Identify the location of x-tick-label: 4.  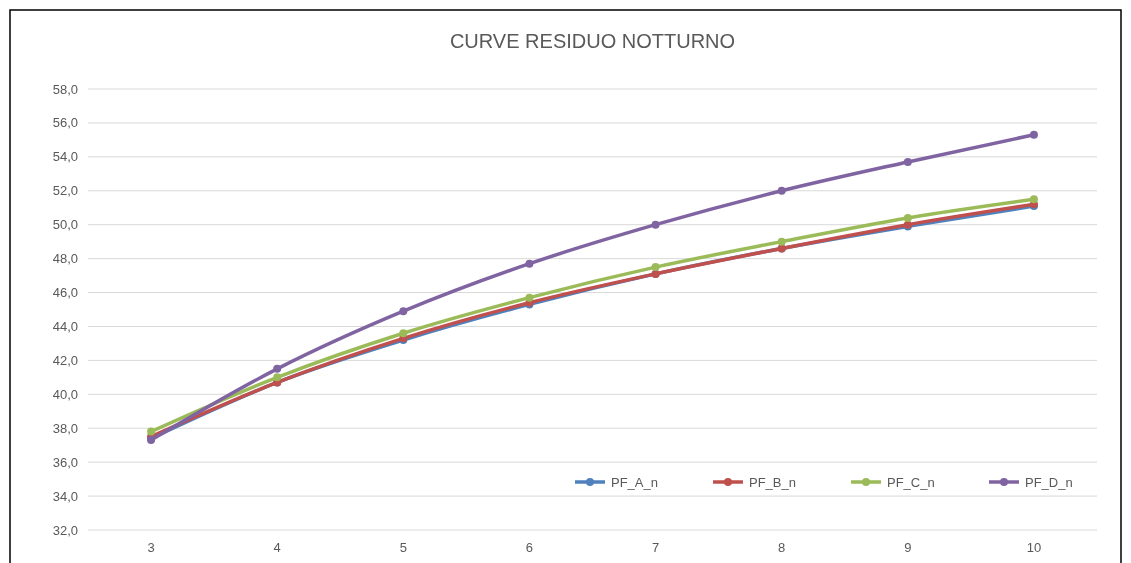
(277, 547).